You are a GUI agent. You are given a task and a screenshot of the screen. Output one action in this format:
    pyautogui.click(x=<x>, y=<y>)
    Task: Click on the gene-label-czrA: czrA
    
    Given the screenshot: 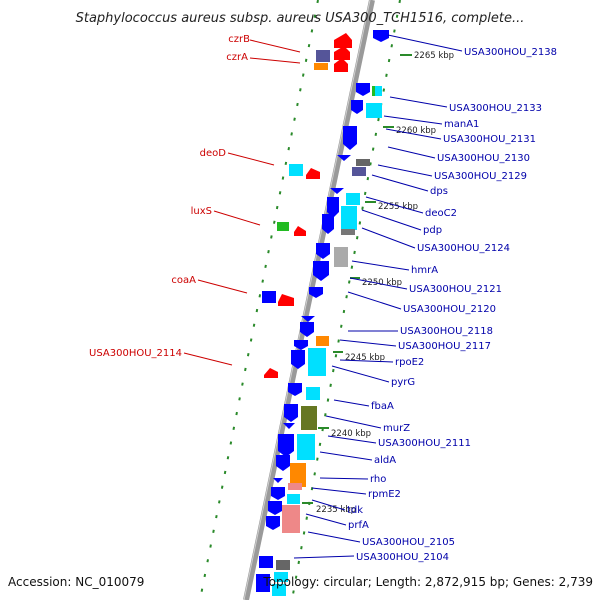 What is the action you would take?
    pyautogui.click(x=237, y=57)
    